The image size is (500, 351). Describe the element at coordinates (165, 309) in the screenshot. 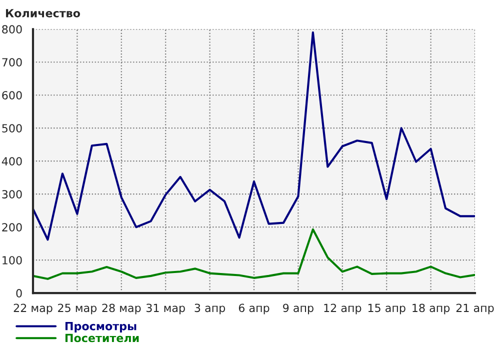

I see `x-tick-label: 31 мар` at that location.